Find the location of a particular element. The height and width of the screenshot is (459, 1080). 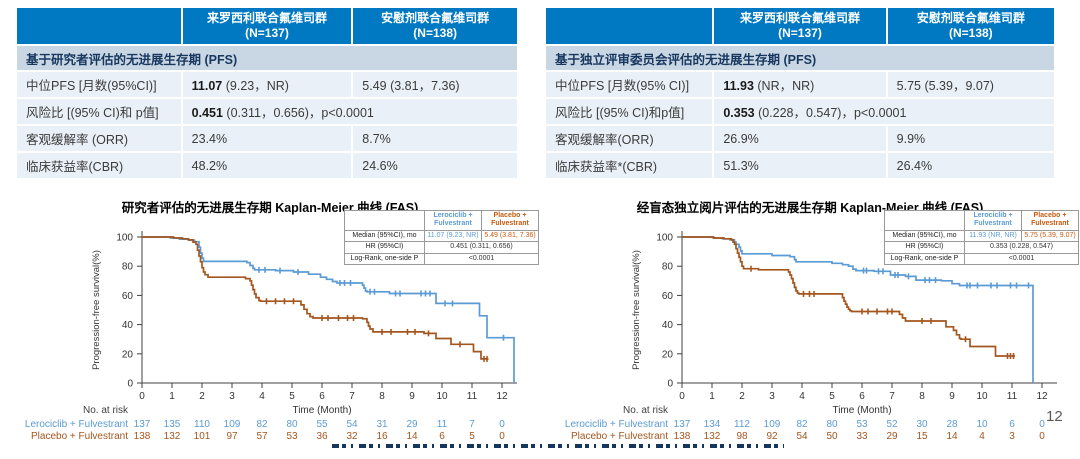

svg-text: 8 is located at coordinates (922, 396).